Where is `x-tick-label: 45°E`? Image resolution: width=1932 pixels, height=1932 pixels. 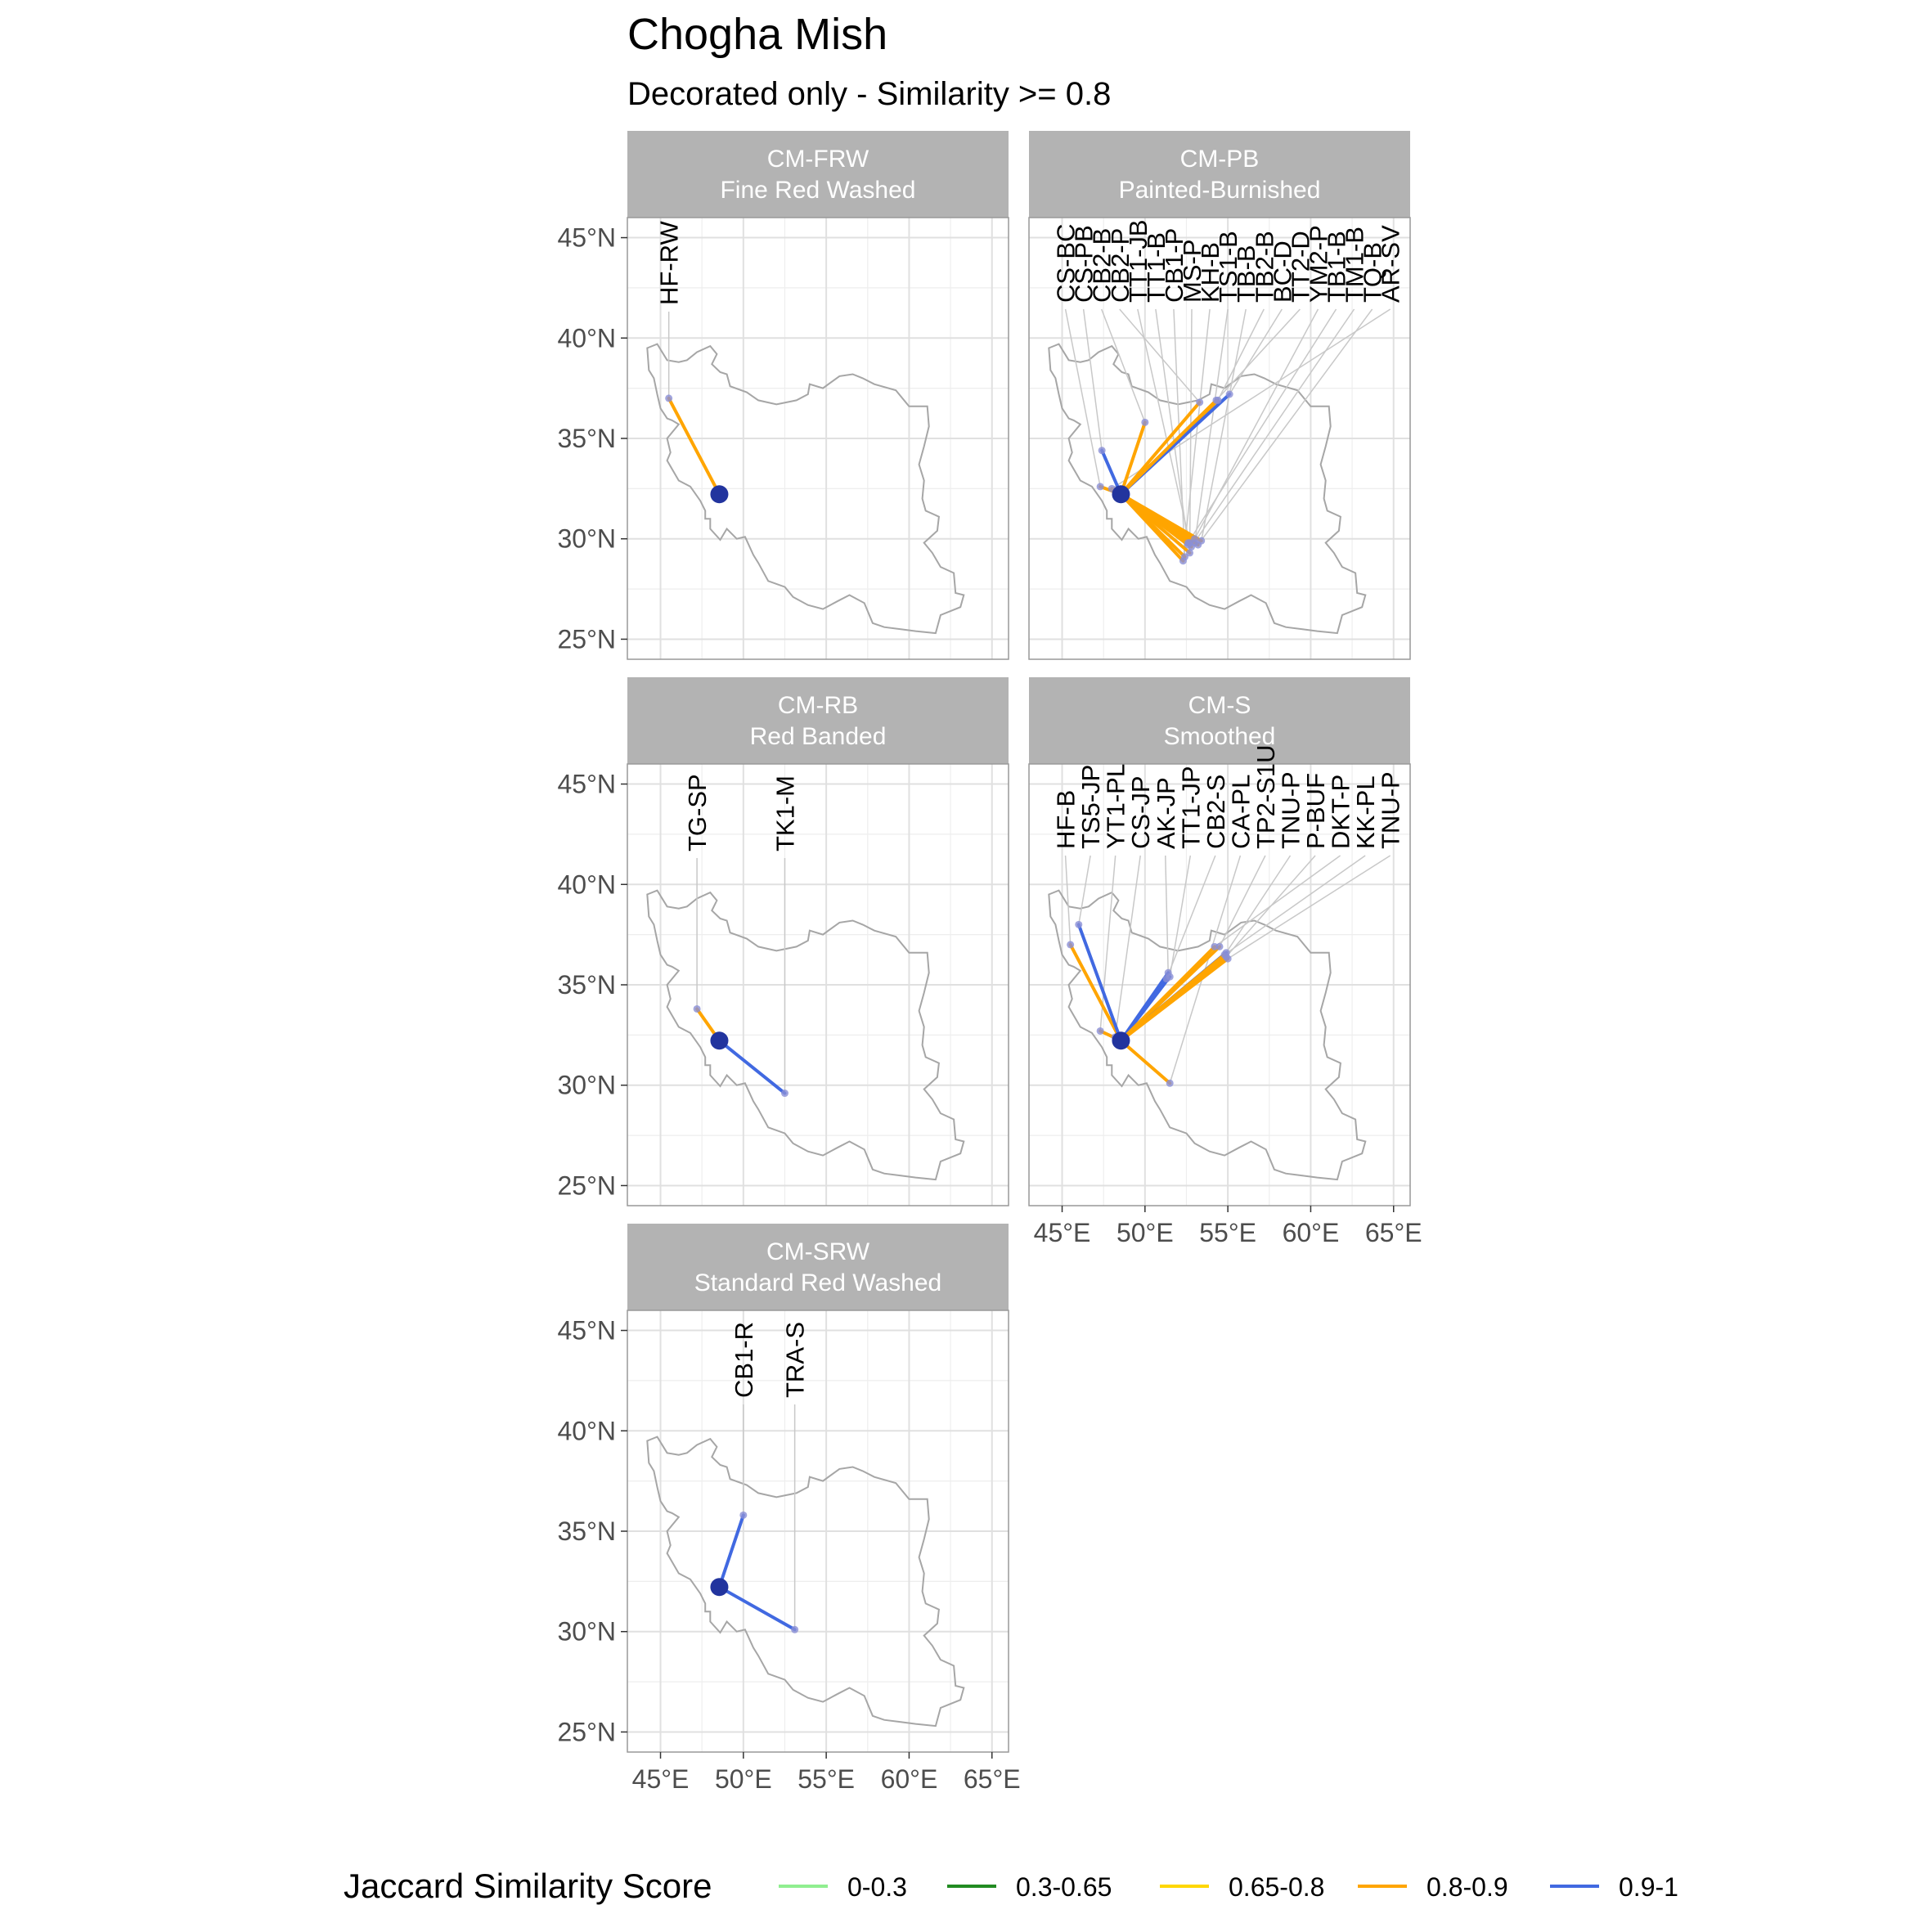 x-tick-label: 45°E is located at coordinates (661, 1779).